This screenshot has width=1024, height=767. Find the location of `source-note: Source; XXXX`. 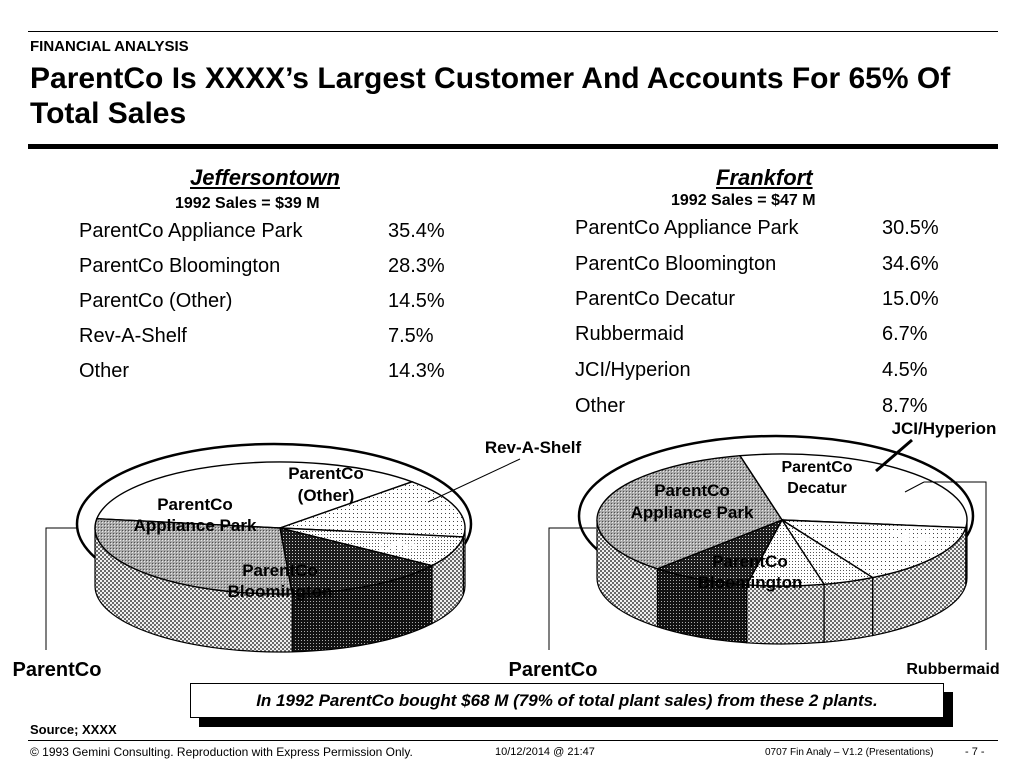

source-note: Source; XXXX is located at coordinates (73, 729).